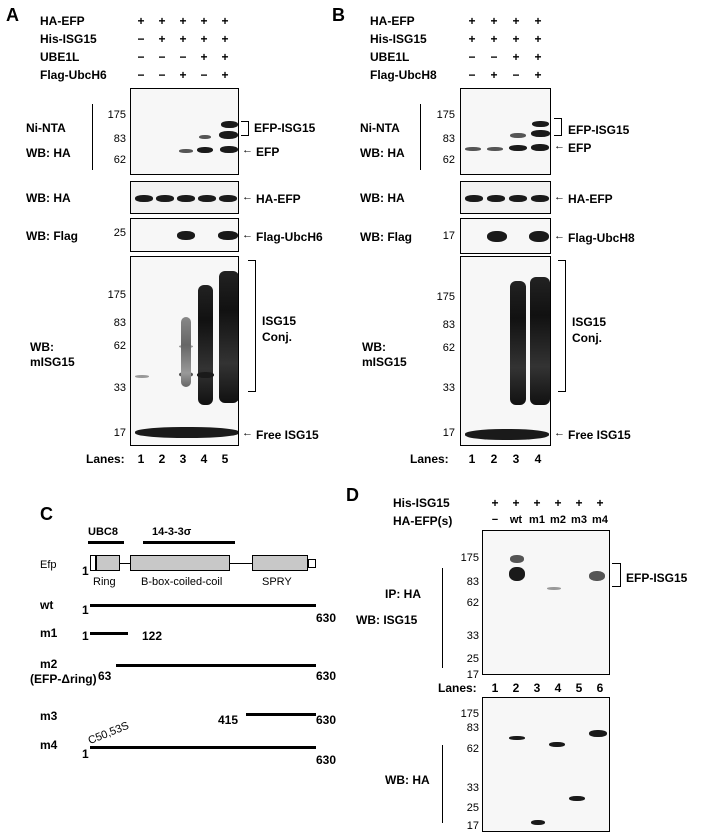 The height and width of the screenshot is (835, 702). I want to click on panel-b-mw-83: 83, so click(448, 139).